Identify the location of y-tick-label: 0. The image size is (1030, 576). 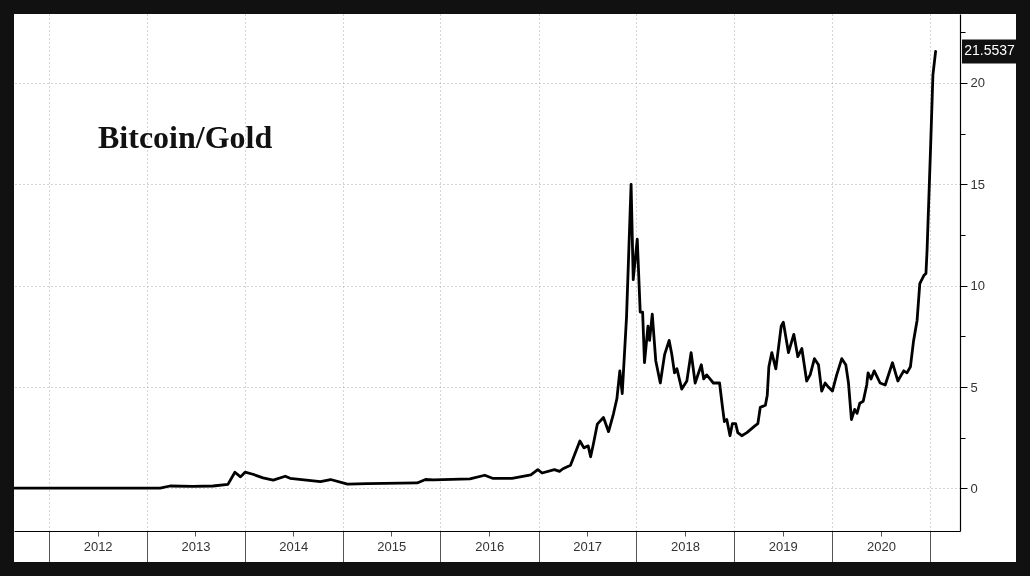
(974, 488).